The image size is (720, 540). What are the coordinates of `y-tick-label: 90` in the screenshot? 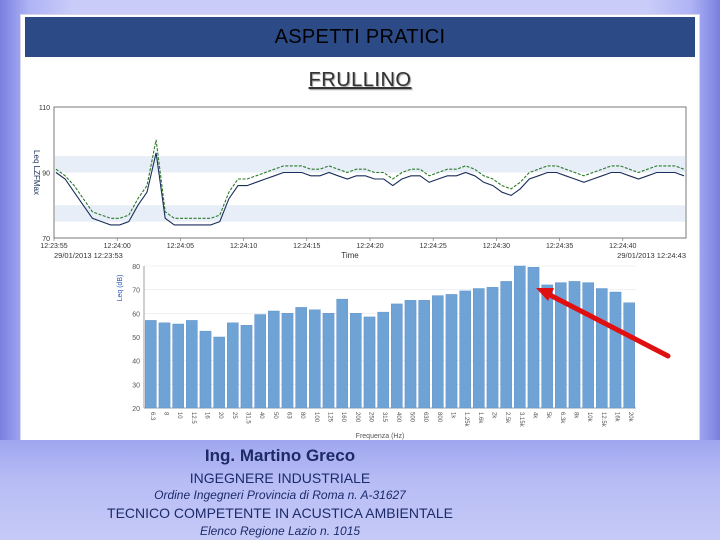 It's located at (46, 174).